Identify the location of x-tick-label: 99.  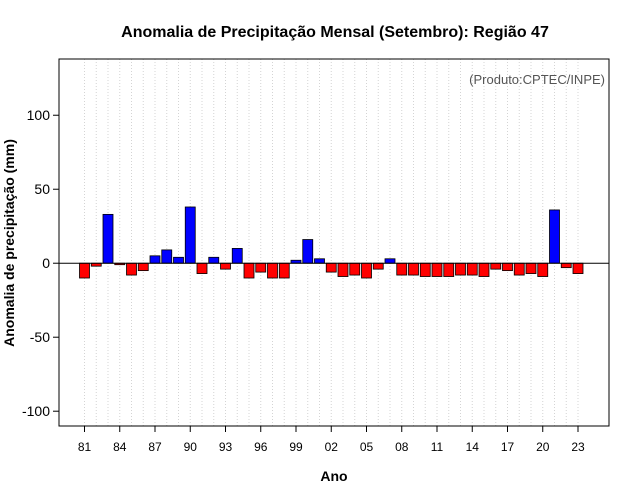
(296, 447).